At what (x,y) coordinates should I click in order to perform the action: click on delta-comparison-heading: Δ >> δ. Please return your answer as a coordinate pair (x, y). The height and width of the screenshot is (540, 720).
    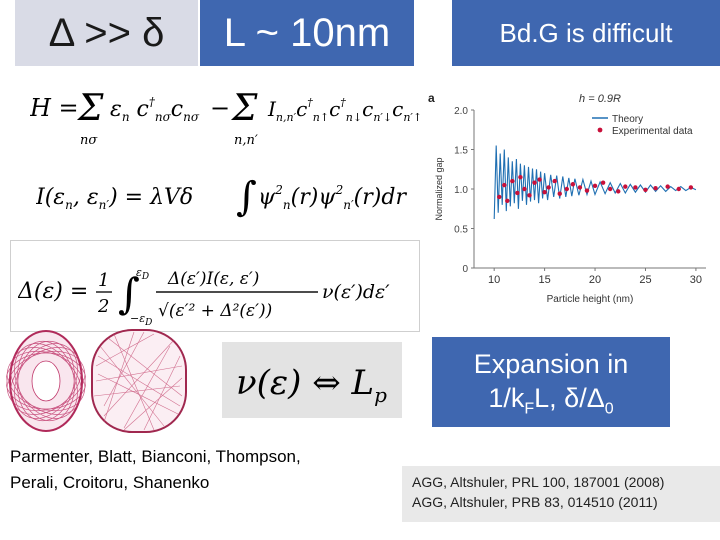
    Looking at the image, I should click on (106, 33).